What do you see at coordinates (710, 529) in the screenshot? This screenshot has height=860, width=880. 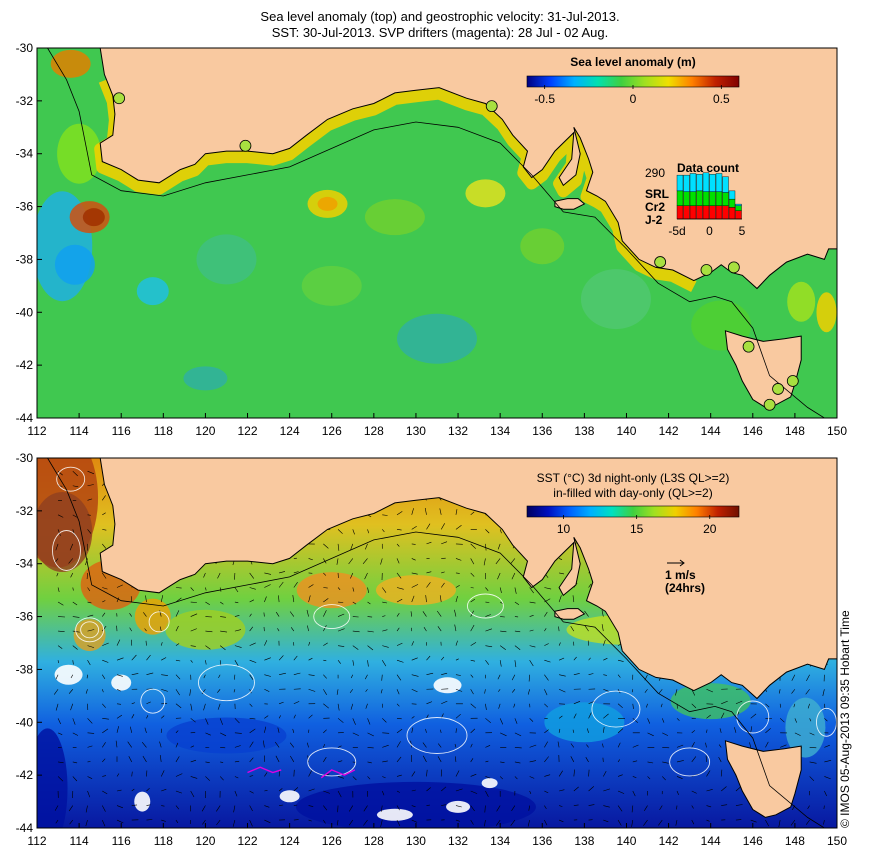 I see `colorbar-tick-label: 20` at bounding box center [710, 529].